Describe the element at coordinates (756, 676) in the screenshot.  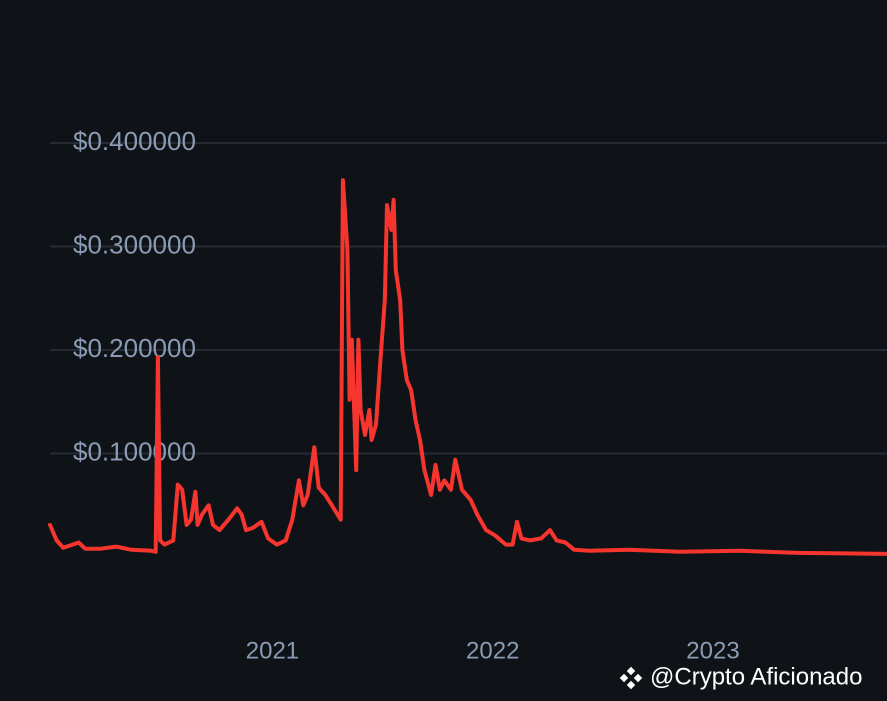
I see `watermark: @Crypto Aficionado` at that location.